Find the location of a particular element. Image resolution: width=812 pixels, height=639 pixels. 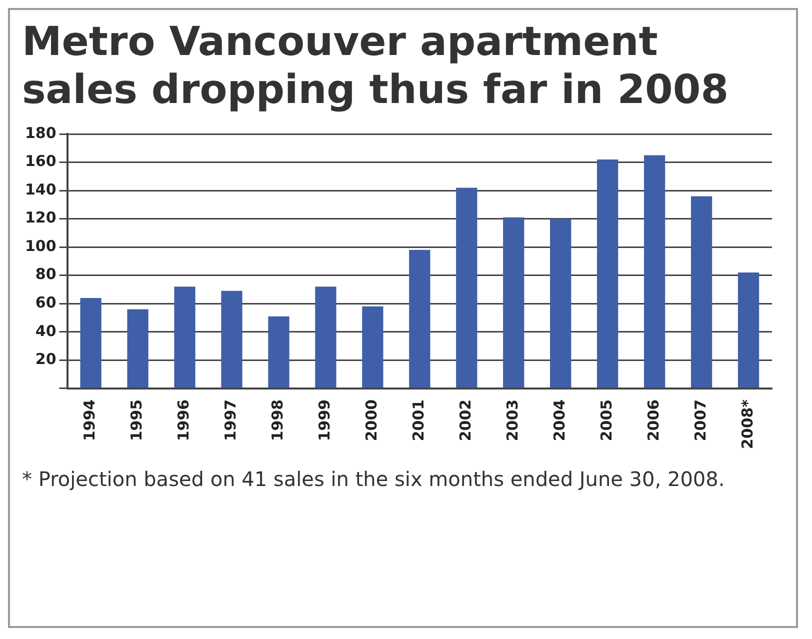

x-tick-label: 1999 is located at coordinates (325, 420).